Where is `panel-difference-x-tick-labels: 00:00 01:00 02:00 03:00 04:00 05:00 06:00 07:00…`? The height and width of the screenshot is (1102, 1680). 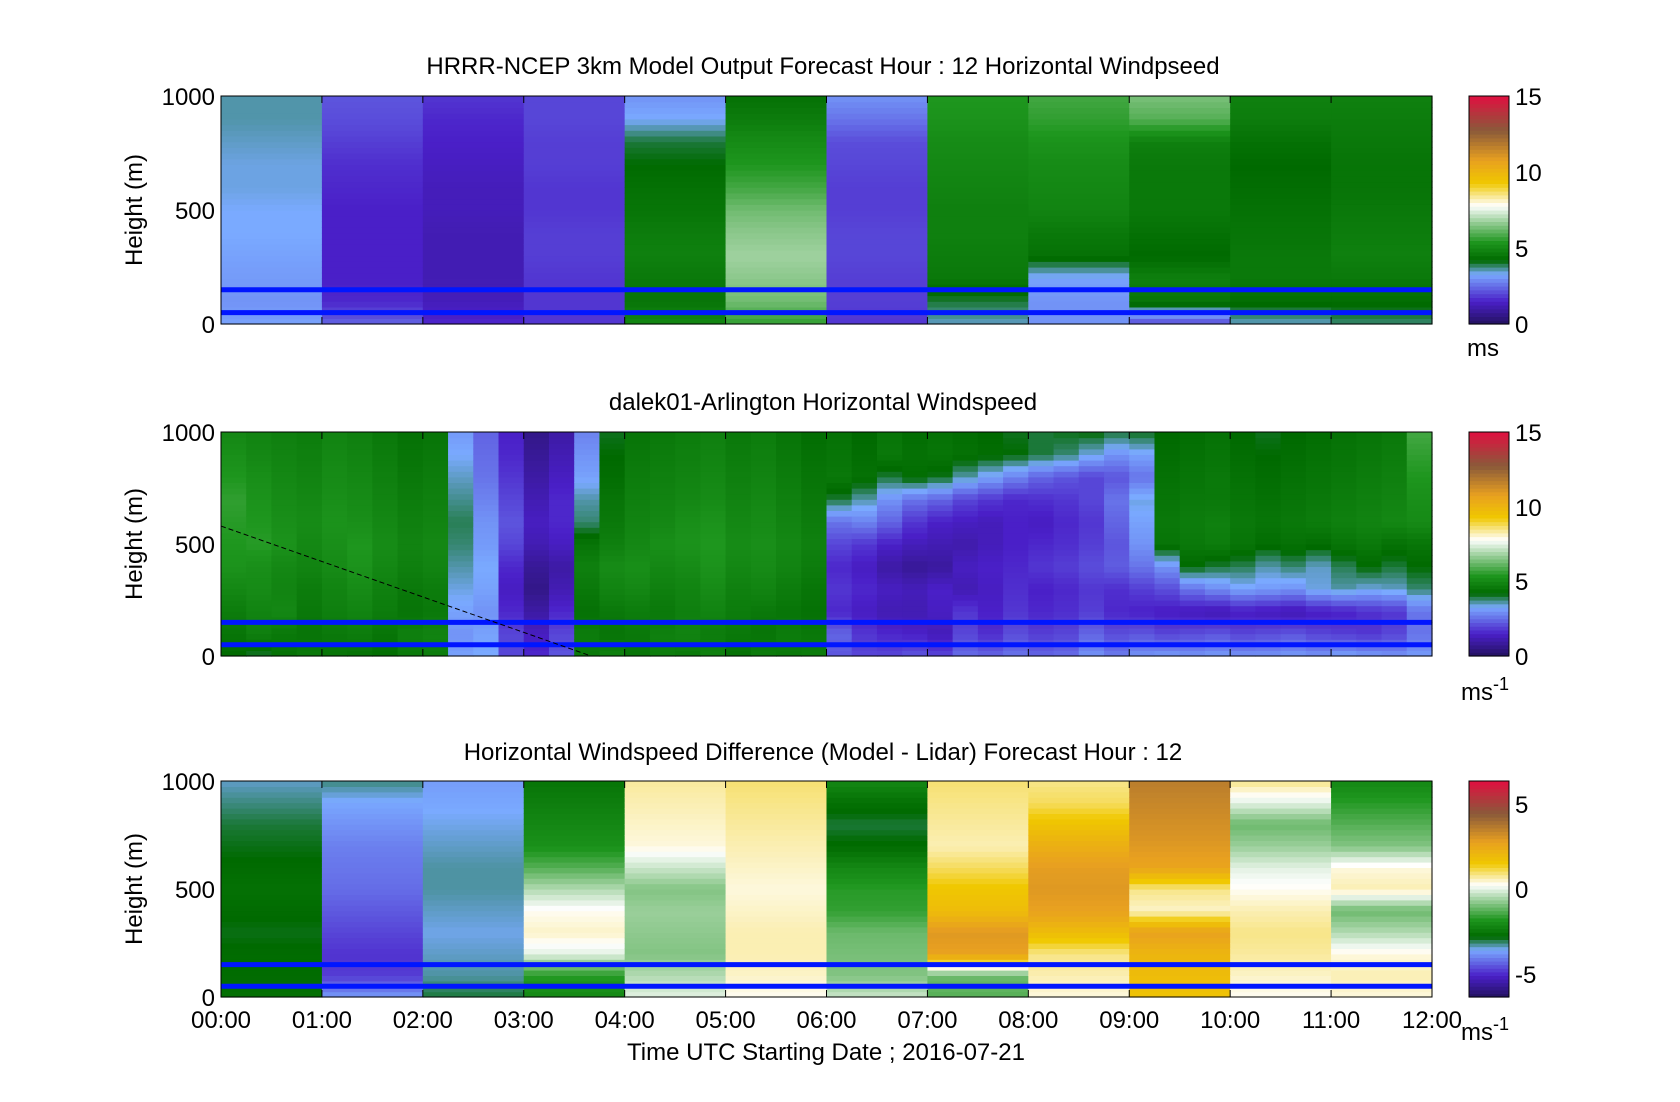 panel-difference-x-tick-labels: 00:00 01:00 02:00 03:00 04:00 05:00 06:00 07:00… is located at coordinates (826, 1020).